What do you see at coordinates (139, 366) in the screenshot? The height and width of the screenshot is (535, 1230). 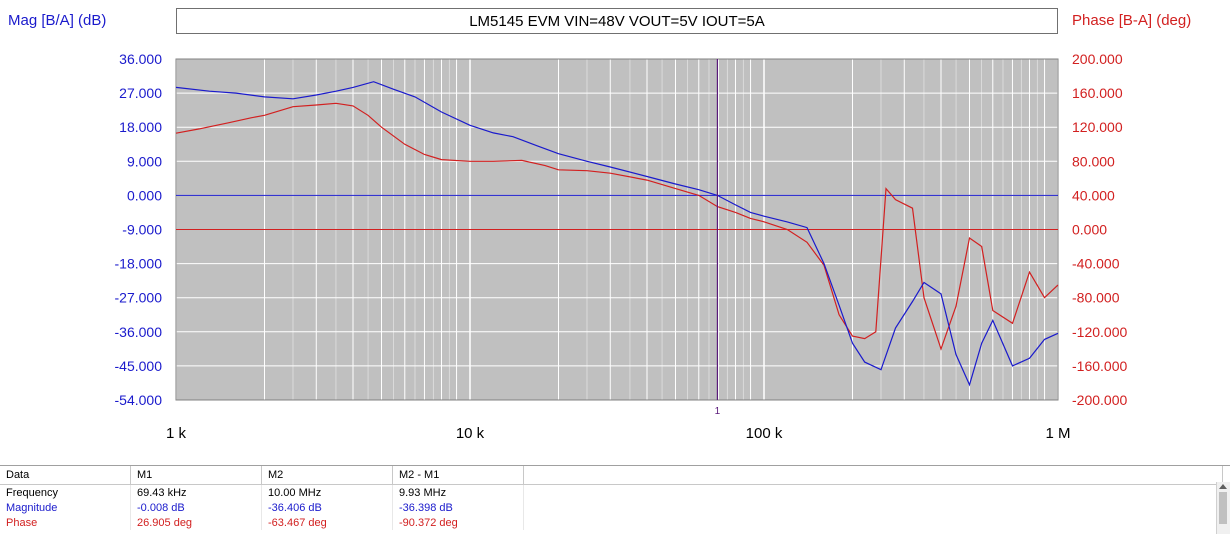 I see `y-left-tick-label: -45.000` at bounding box center [139, 366].